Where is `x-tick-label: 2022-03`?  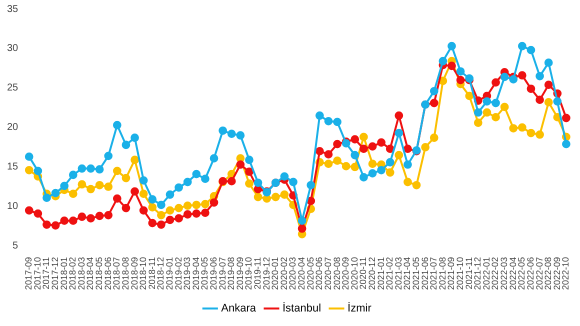 x-tick-label: 2022-03 is located at coordinates (504, 273).